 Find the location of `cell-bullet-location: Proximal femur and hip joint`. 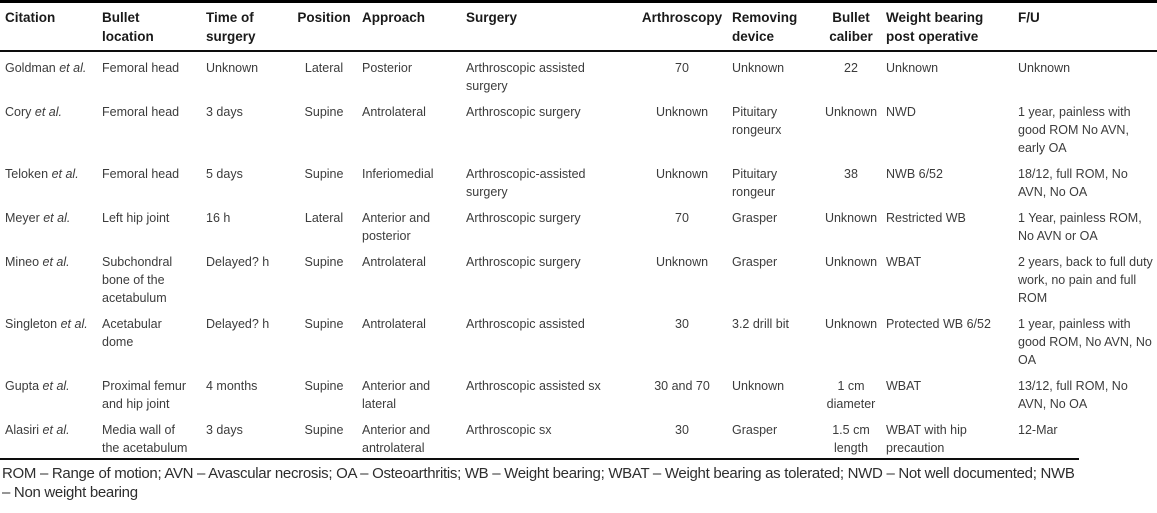

cell-bullet-location: Proximal femur and hip joint is located at coordinates (144, 395).